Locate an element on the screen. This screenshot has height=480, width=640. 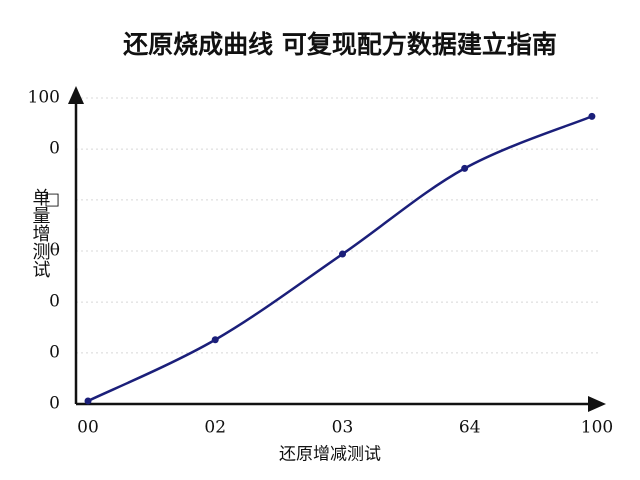
x-tick-label: 02 is located at coordinates (215, 428).